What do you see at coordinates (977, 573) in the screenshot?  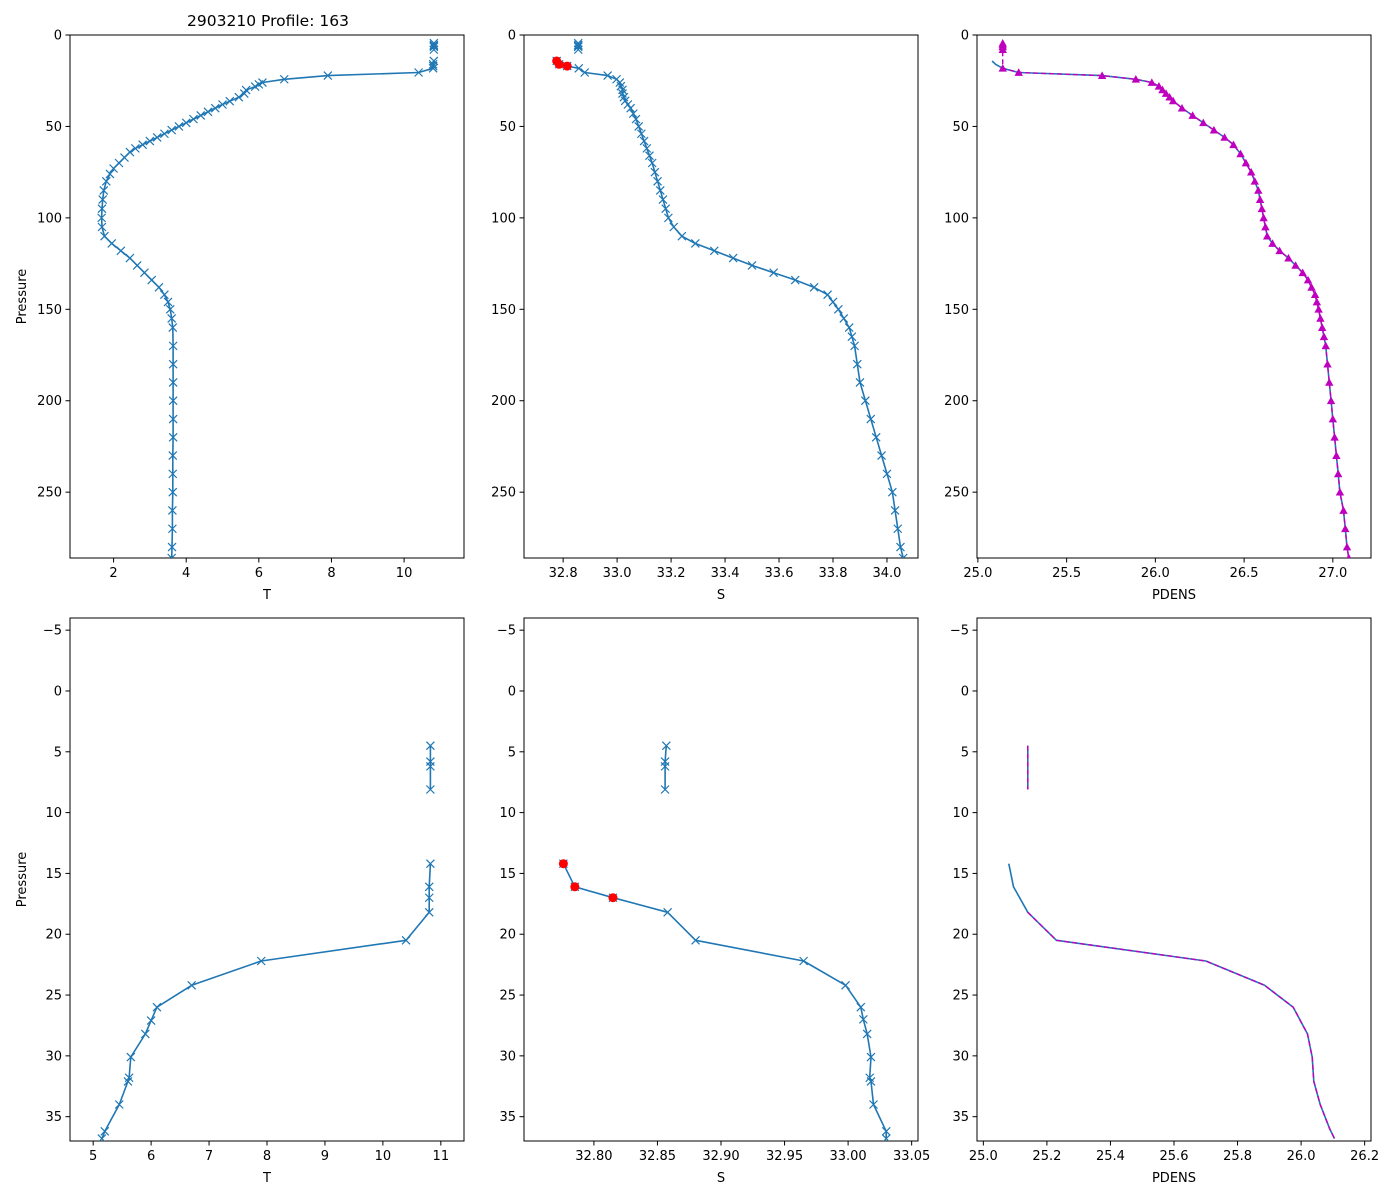 I see `x-tick-label: 25.0` at bounding box center [977, 573].